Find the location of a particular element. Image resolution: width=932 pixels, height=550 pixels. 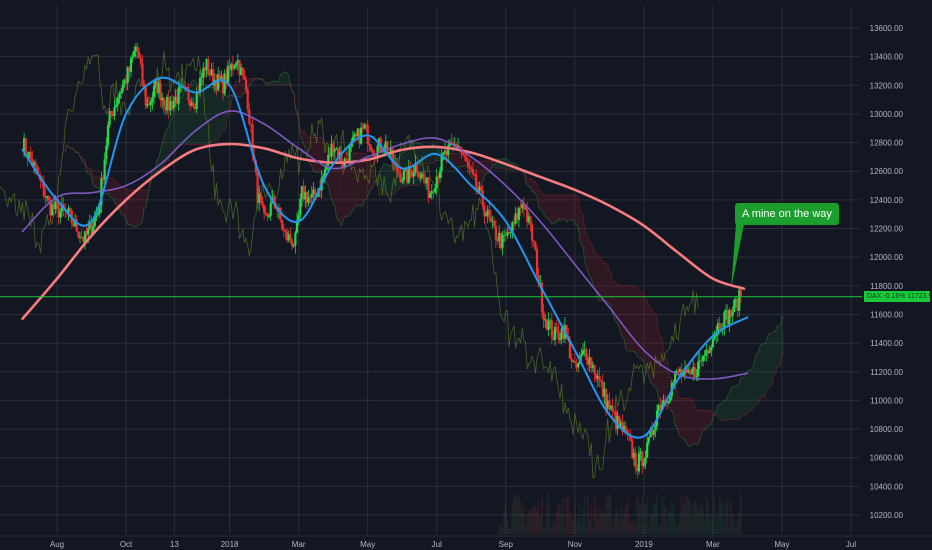

x-tick-label: Nov is located at coordinates (575, 544).